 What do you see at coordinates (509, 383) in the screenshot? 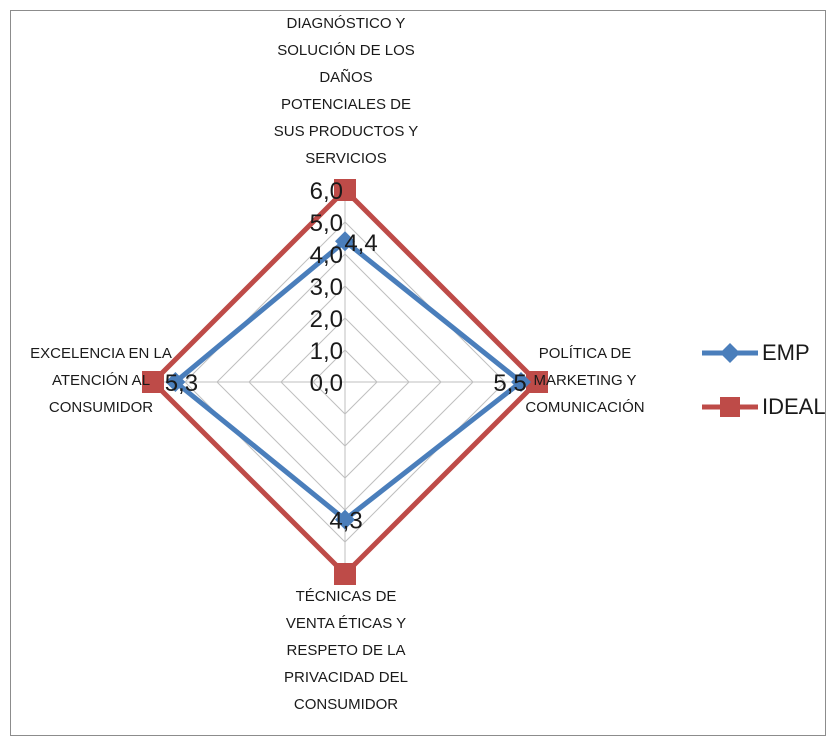
I see `data-label-emp-1: 5,5` at bounding box center [509, 383].